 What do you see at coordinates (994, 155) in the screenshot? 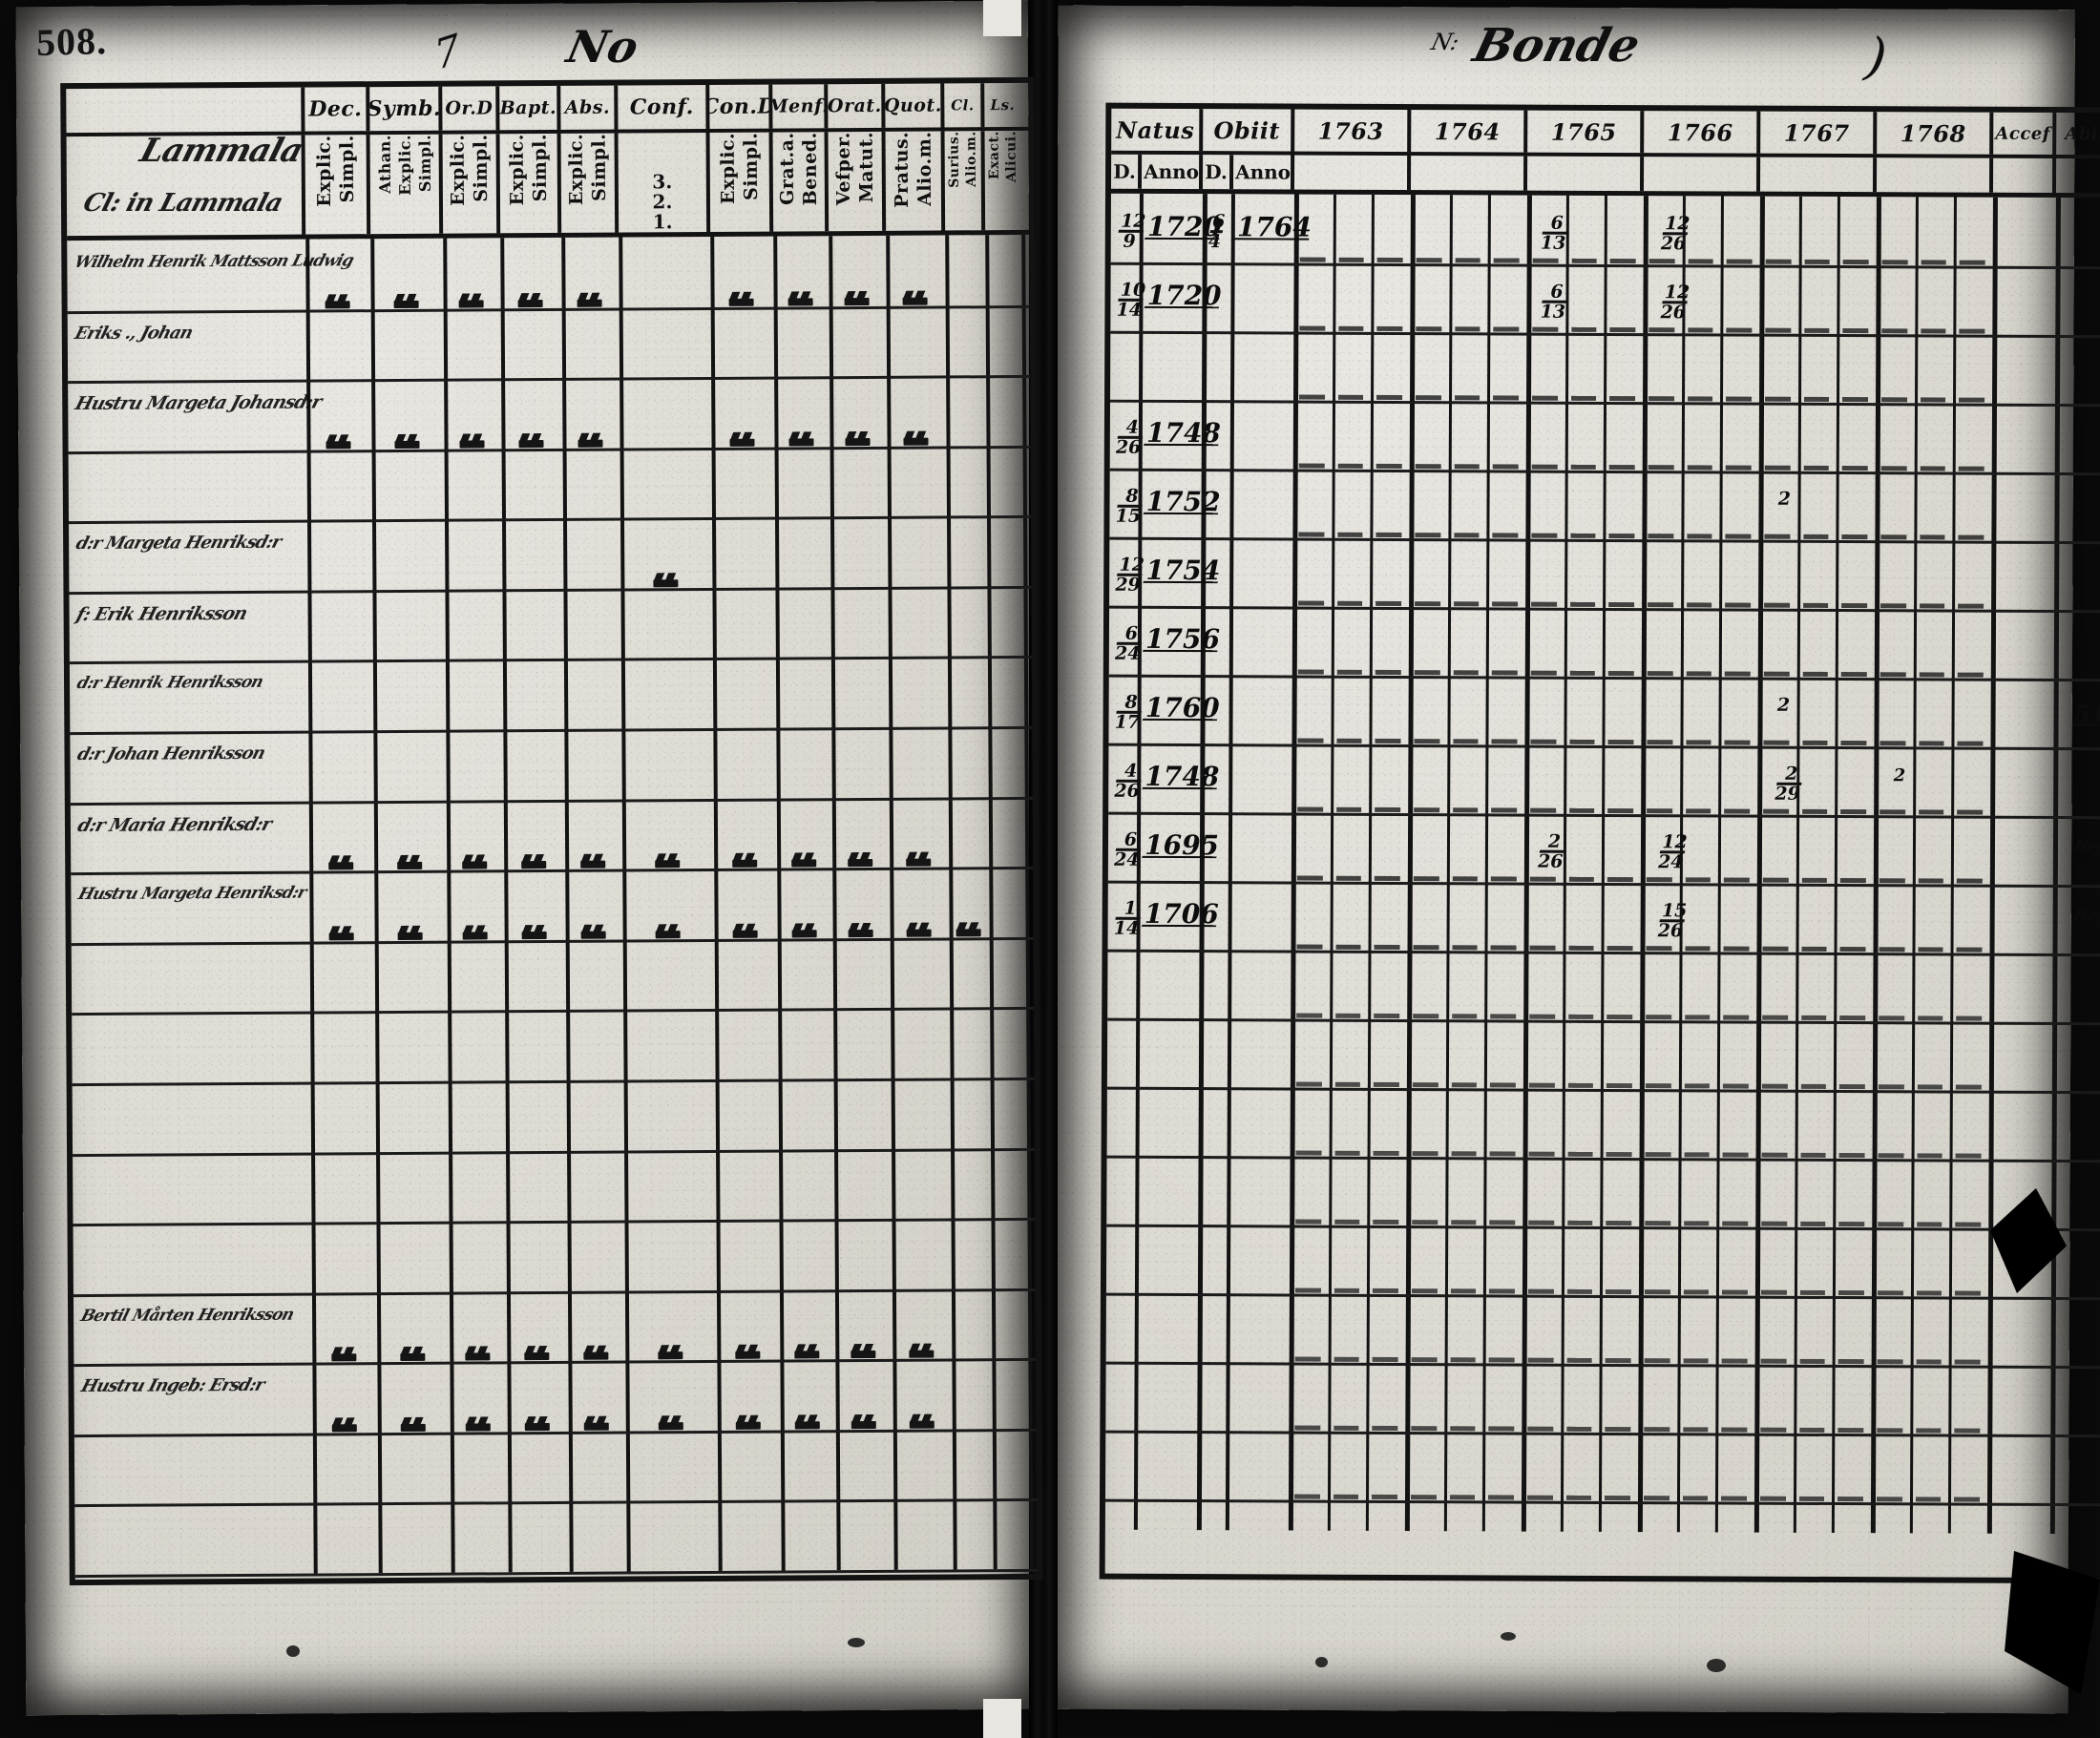
I see `vertical-label: Exact.` at bounding box center [994, 155].